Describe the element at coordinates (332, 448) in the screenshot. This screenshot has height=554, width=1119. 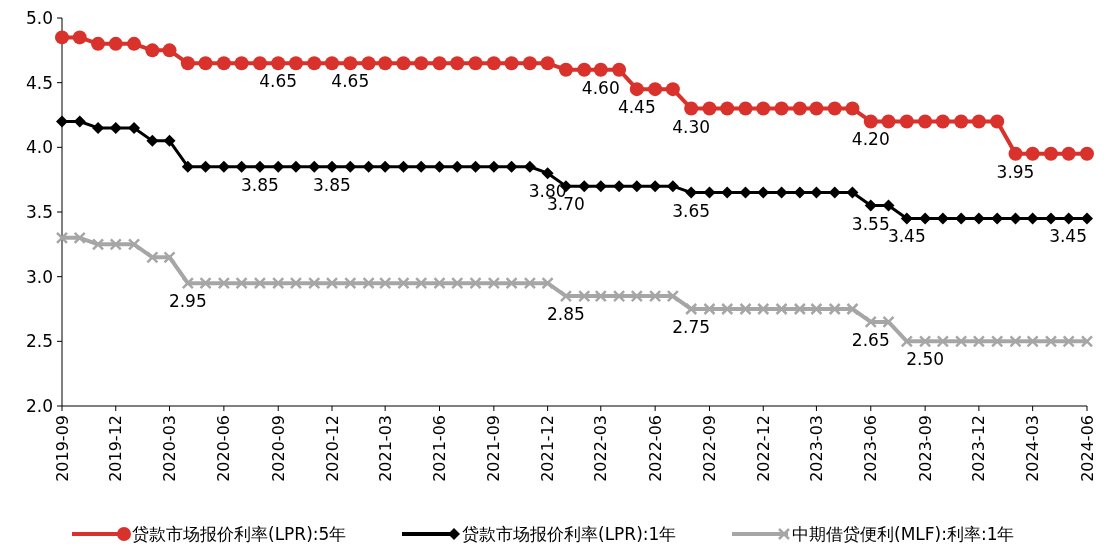
I see `x-tick-label: 2020-12` at that location.